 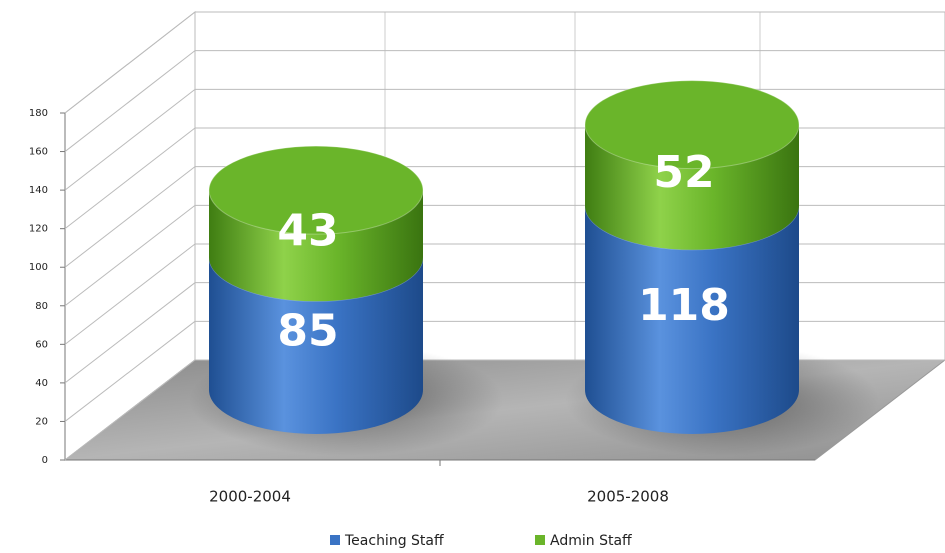 What do you see at coordinates (628, 497) in the screenshot?
I see `x-tick-label: 2005-2008` at bounding box center [628, 497].